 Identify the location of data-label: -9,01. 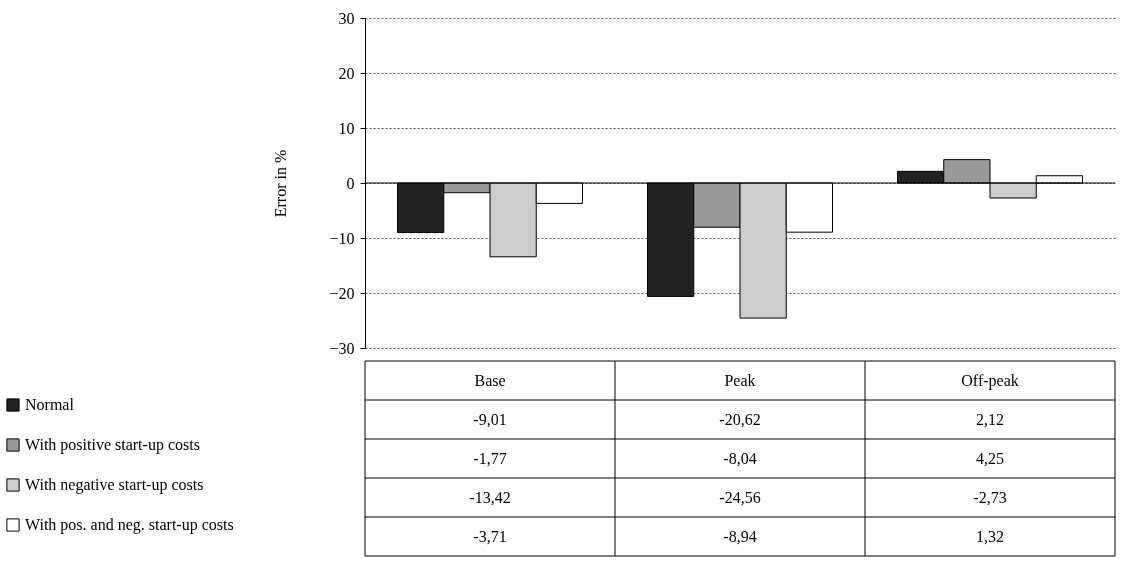
(490, 419).